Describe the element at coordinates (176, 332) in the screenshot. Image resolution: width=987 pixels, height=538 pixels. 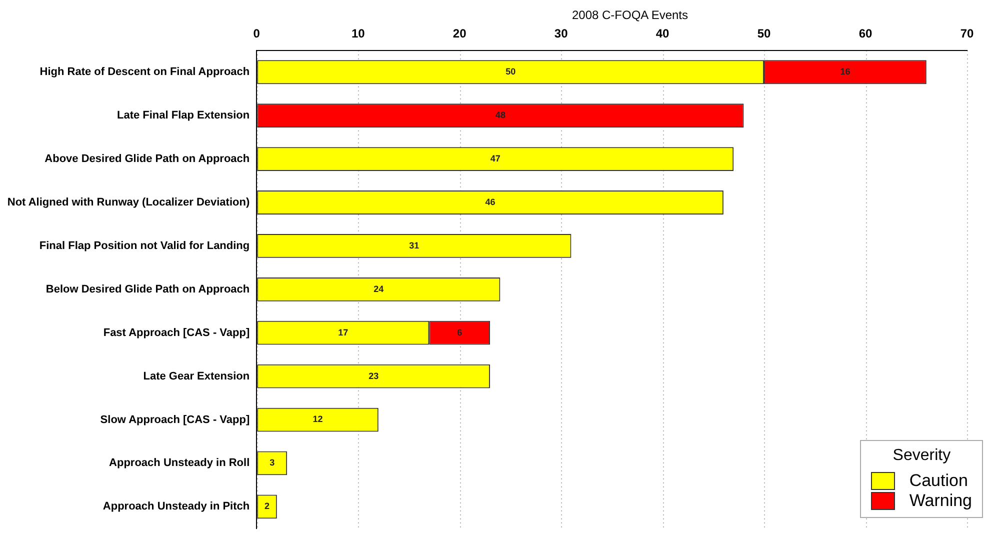
I see `y-tick-label: Fast Approach [CAS - Vapp]` at that location.